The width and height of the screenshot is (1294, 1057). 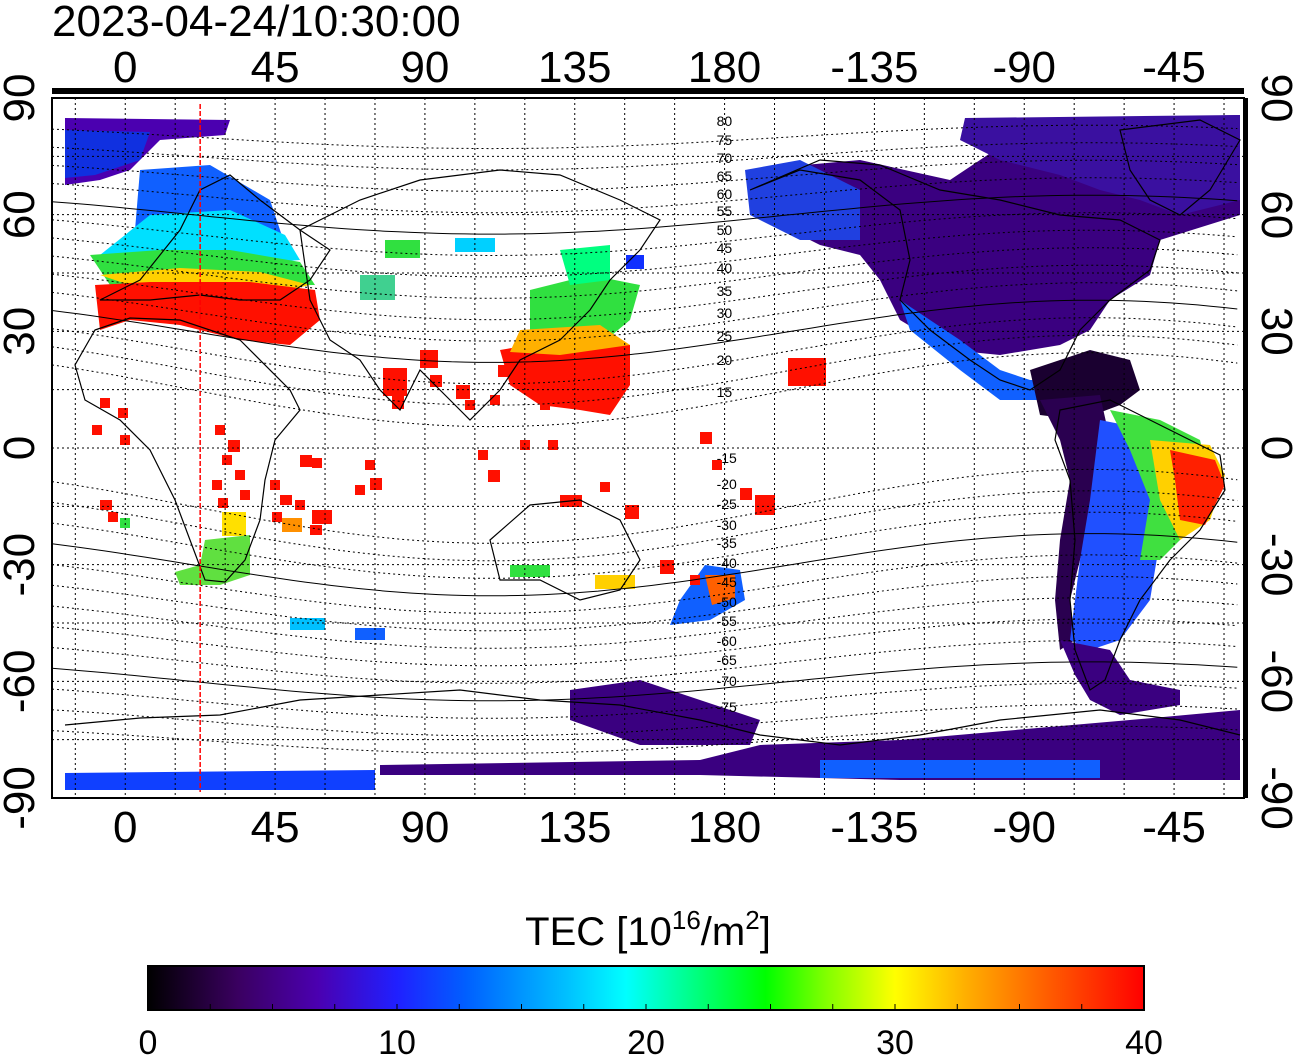 I want to click on left-lat-tick-label: 0, so click(x=22, y=448).